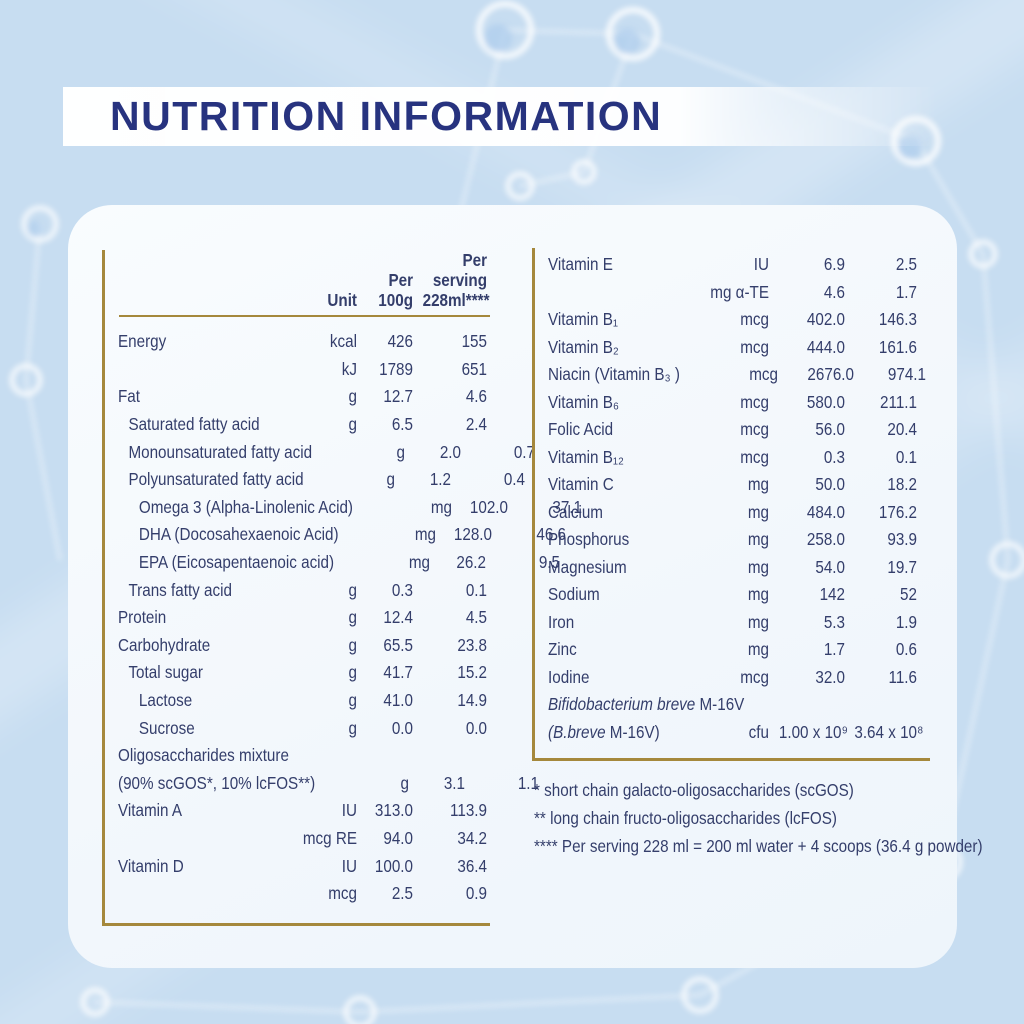 Image resolution: width=1024 pixels, height=1024 pixels. I want to click on row-label: Calcium, so click(576, 511).